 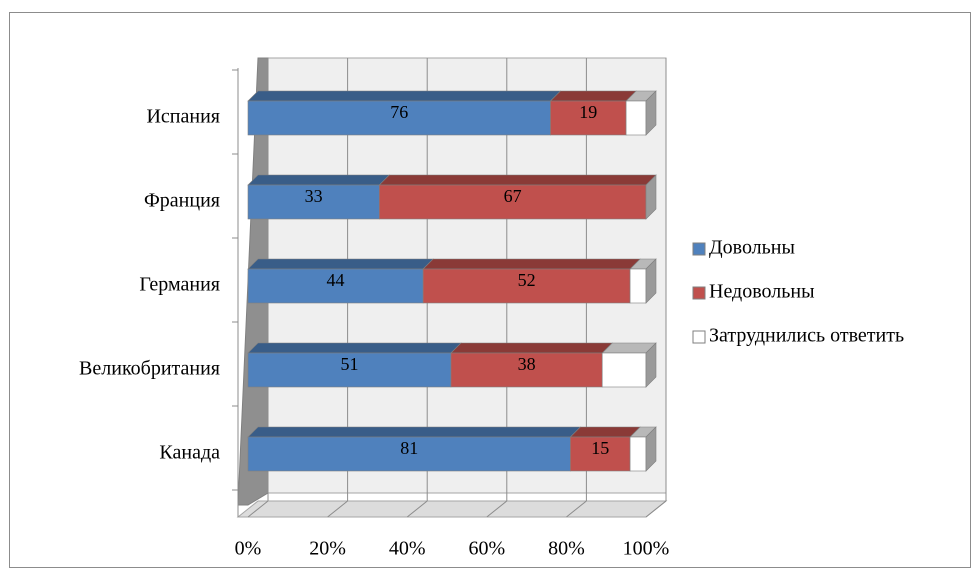 What do you see at coordinates (189, 453) in the screenshot?
I see `category-label: Канада` at bounding box center [189, 453].